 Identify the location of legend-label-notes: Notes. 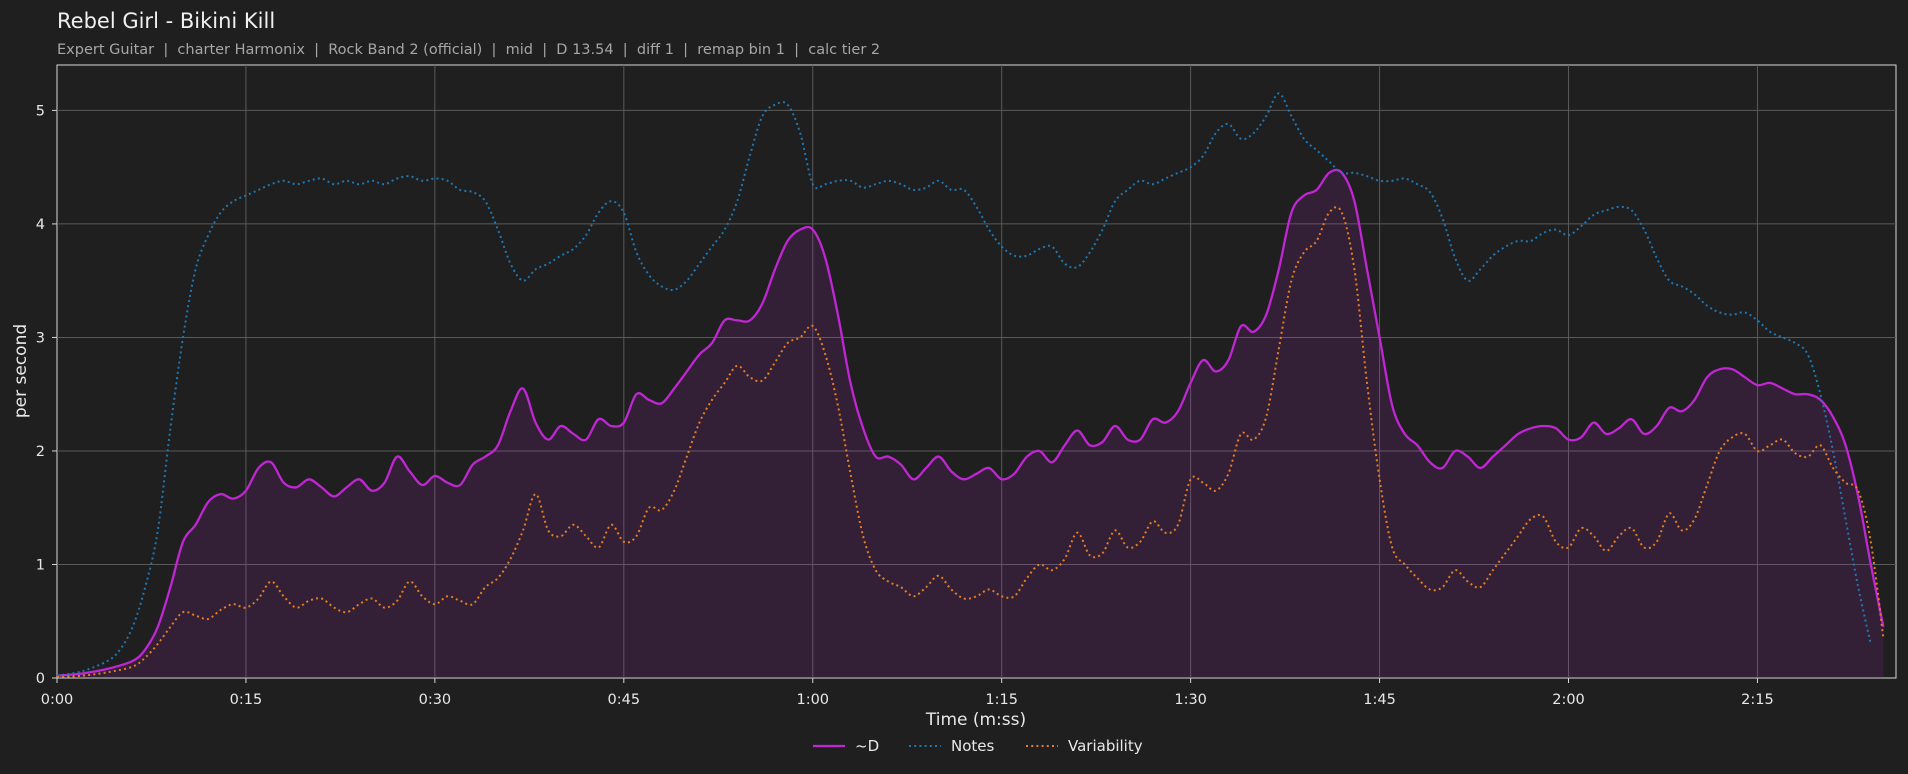
(973, 746).